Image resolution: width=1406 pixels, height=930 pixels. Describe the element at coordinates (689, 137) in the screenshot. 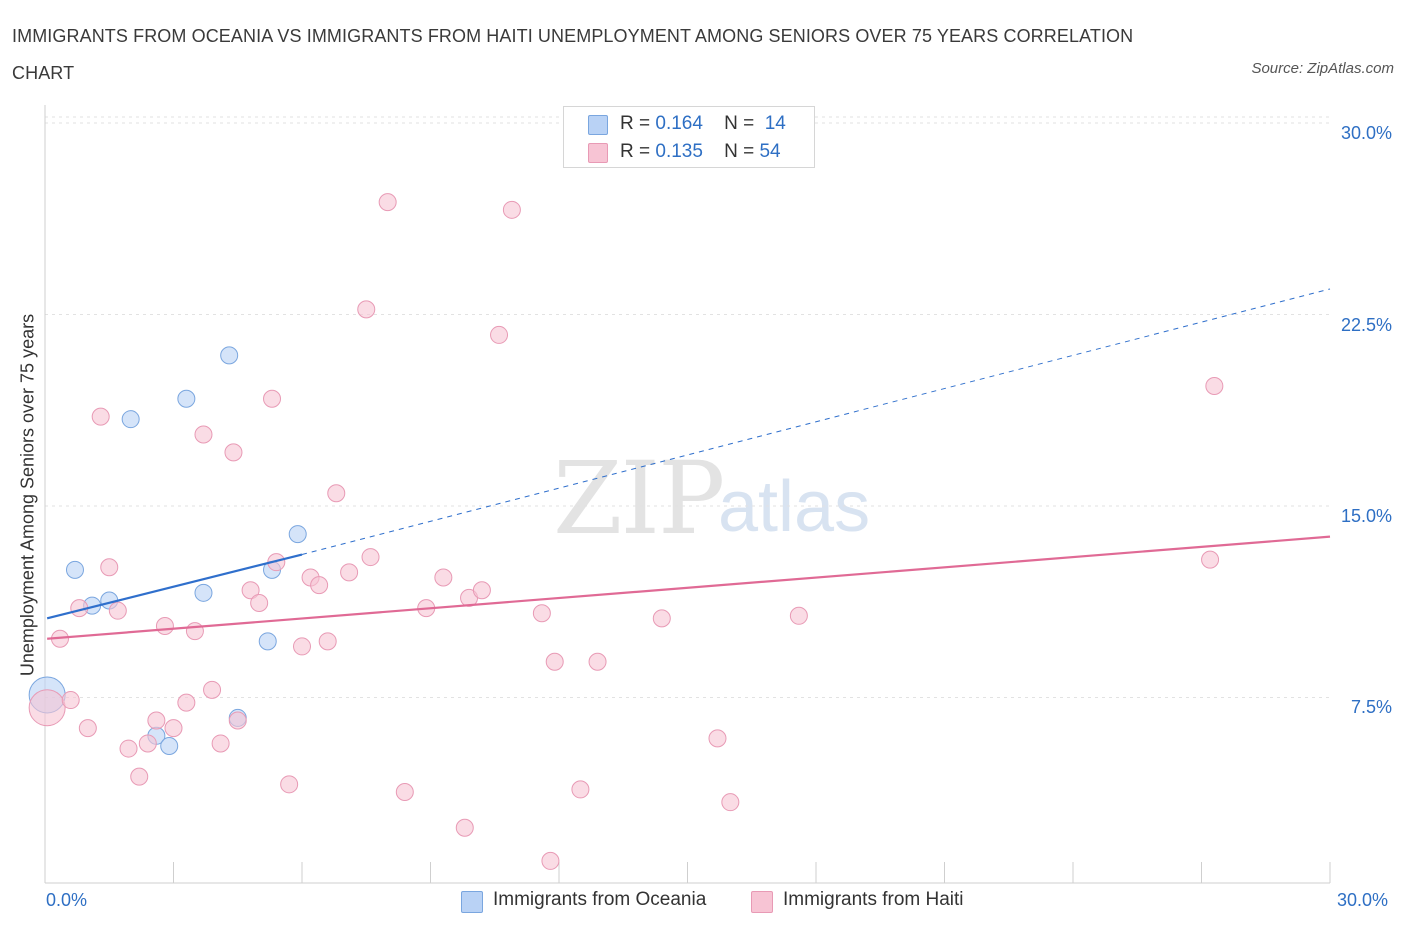

I see `correlation-legend: R = 0.164 N = 14 R = 0.135 N = 54` at that location.